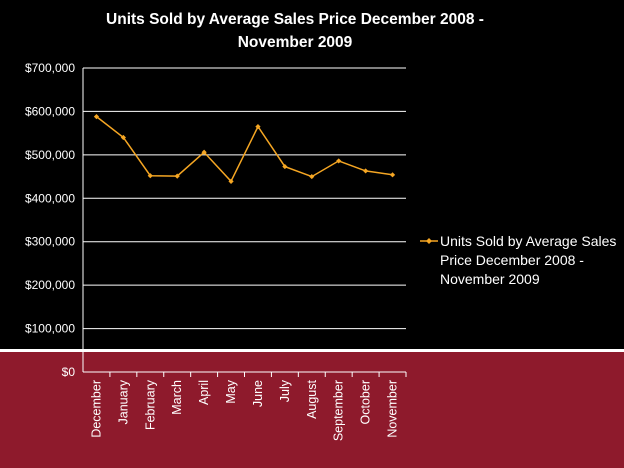 Image resolution: width=624 pixels, height=468 pixels. I want to click on x-tick-label-september: September, so click(339, 410).